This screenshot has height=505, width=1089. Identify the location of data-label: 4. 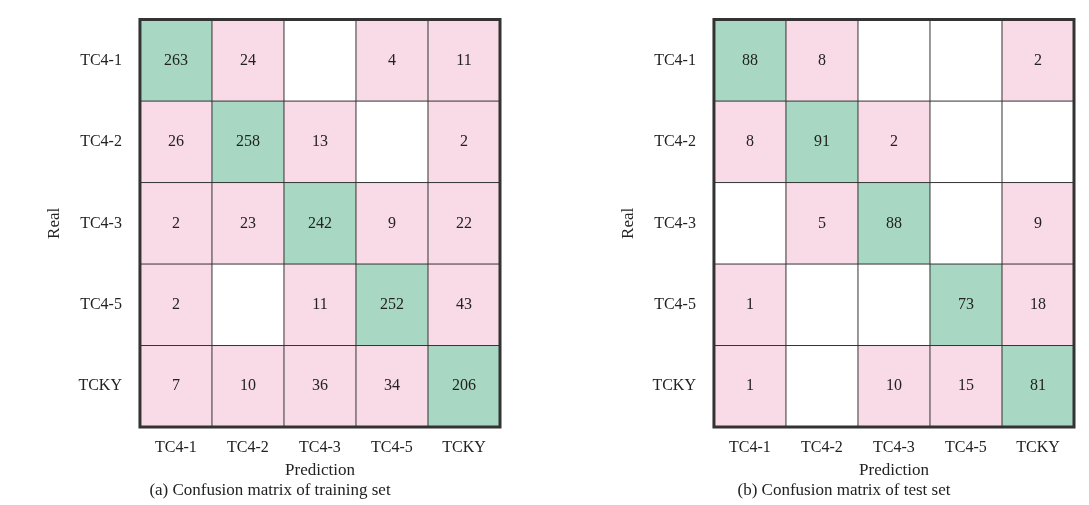
(391, 59).